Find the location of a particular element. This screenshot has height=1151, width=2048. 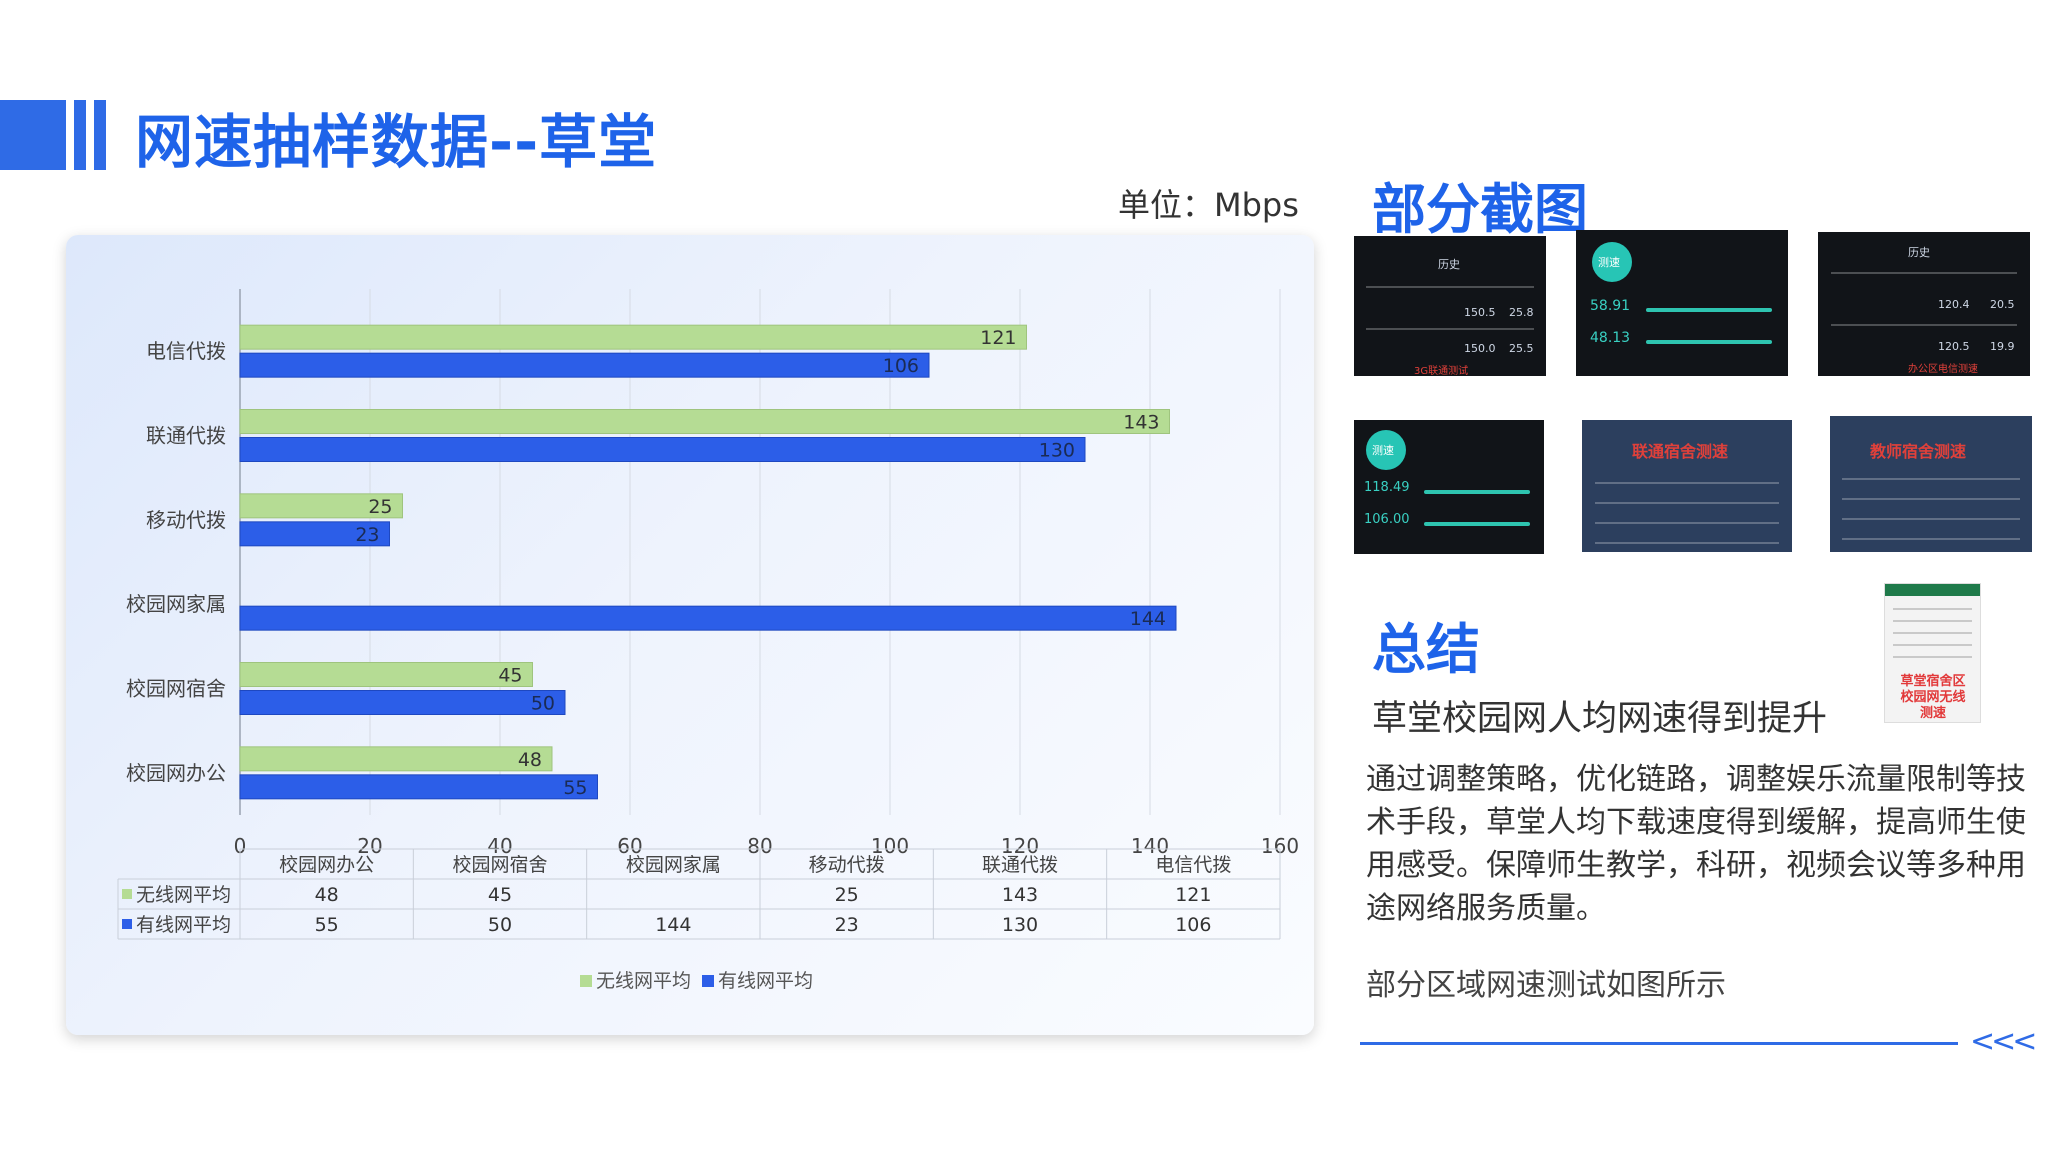

bar-value-label: 143 is located at coordinates (1141, 423).